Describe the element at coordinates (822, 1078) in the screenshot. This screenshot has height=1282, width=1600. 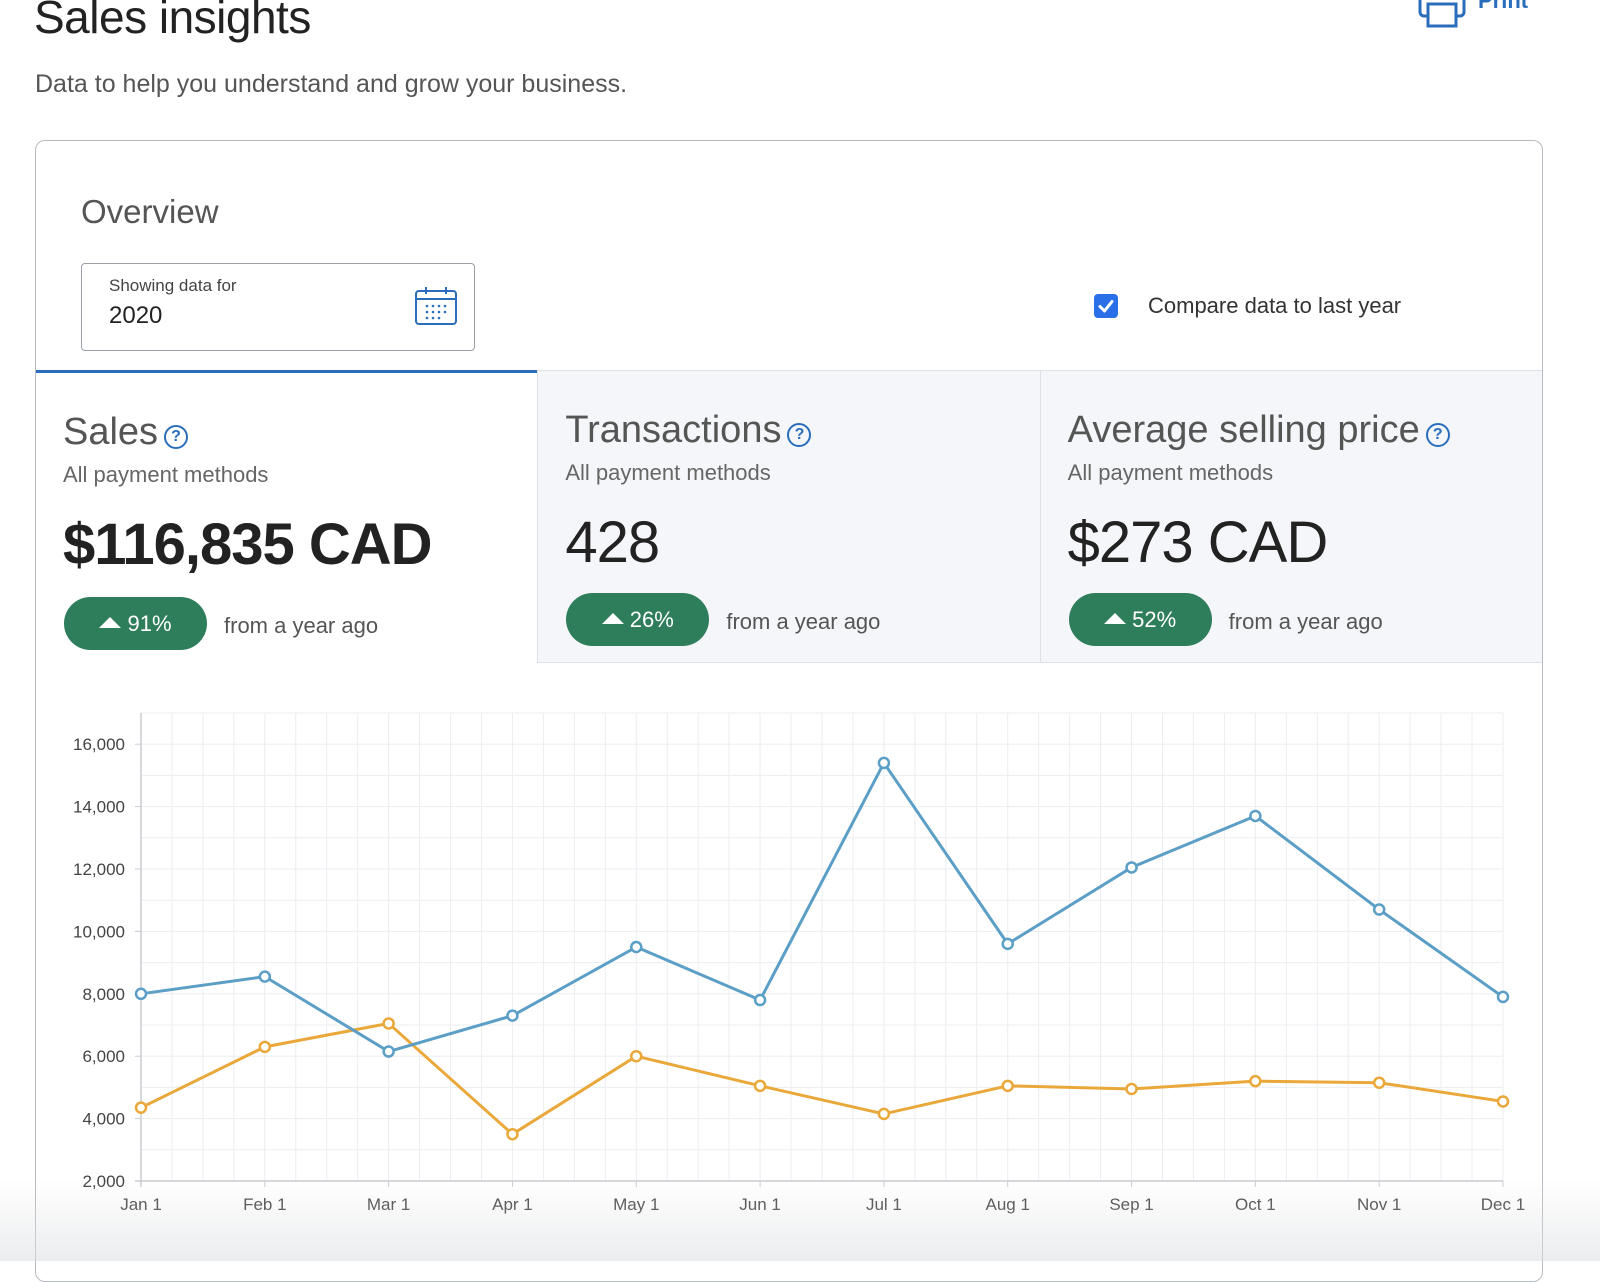
I see `series-line-2019` at that location.